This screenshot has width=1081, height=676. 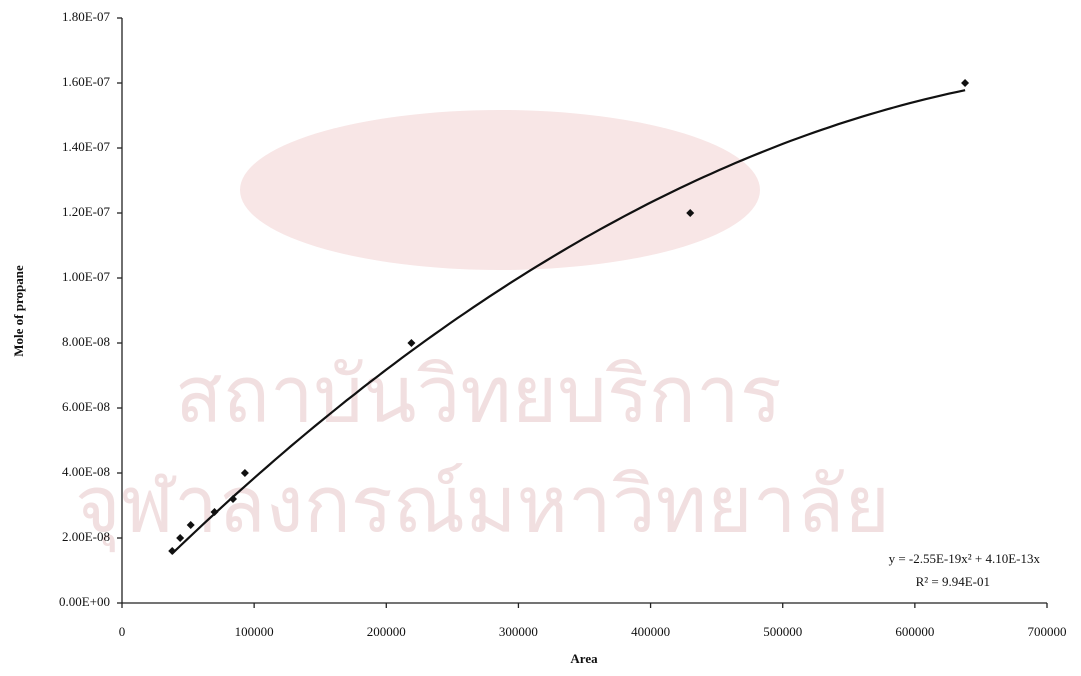 I want to click on watermark-emblem, so click(x=500, y=190).